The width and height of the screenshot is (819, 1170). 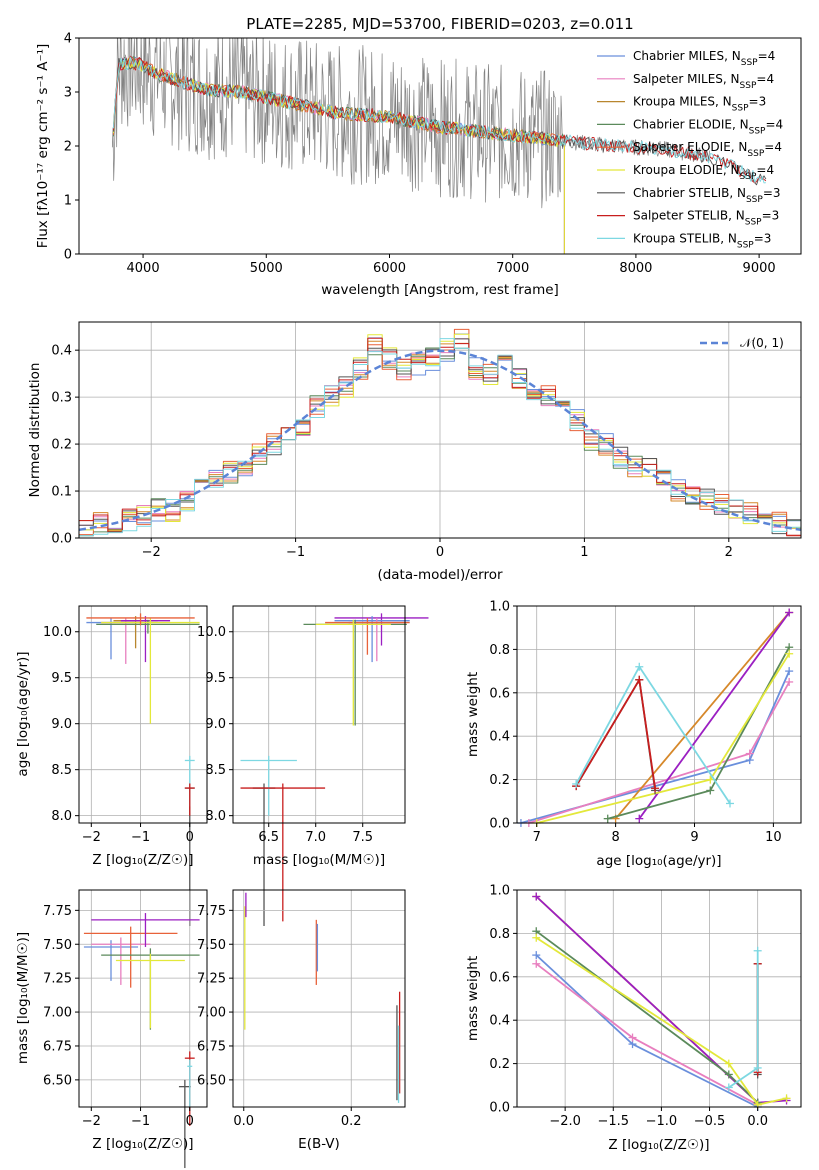 What do you see at coordinates (266, 268) in the screenshot?
I see `x-tick-label: 5000` at bounding box center [266, 268].